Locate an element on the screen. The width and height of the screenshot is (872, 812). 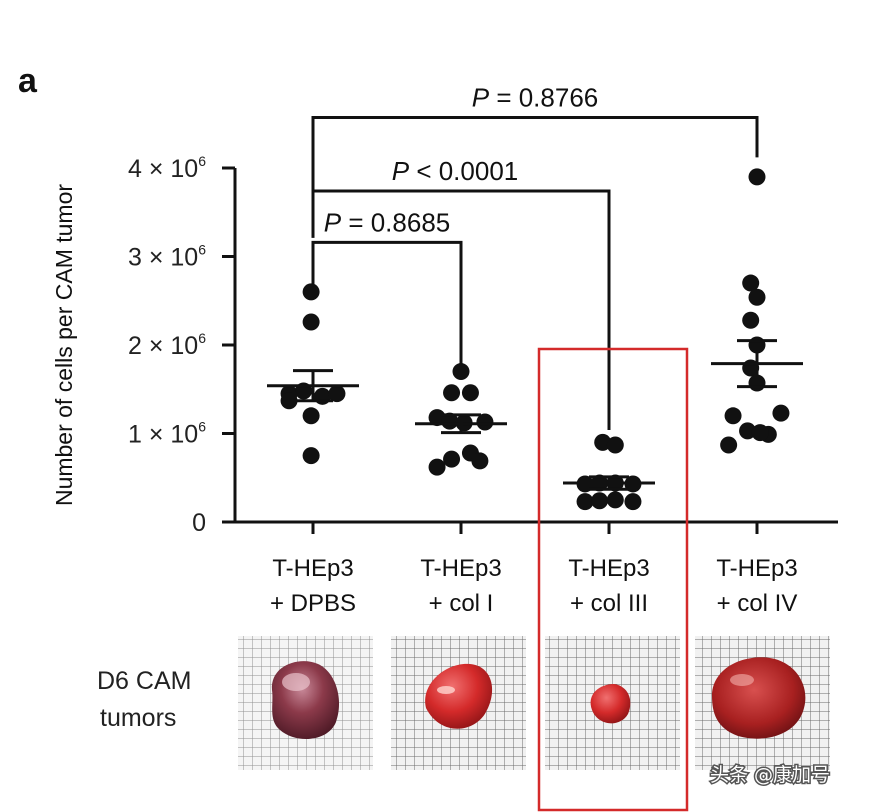
y-tick-label-2: 2 × 10⁶ is located at coordinates (167, 345).